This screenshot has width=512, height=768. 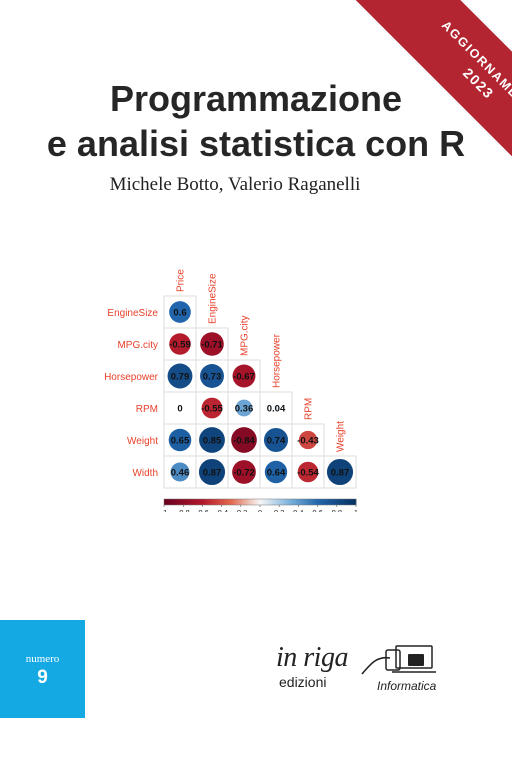 I want to click on correlation-value: -0.55, so click(x=212, y=409).